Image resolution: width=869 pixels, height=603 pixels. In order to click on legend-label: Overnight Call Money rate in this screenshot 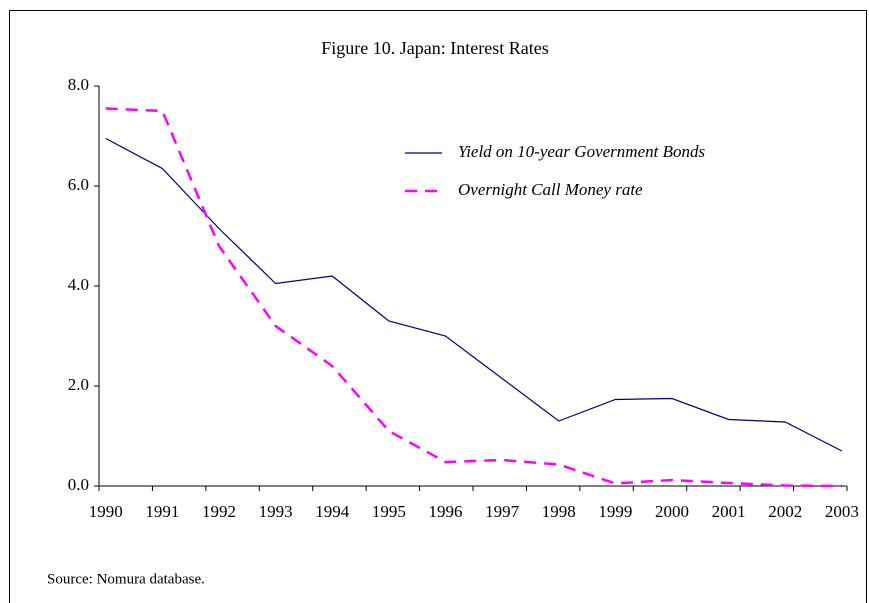, I will do `click(550, 189)`.